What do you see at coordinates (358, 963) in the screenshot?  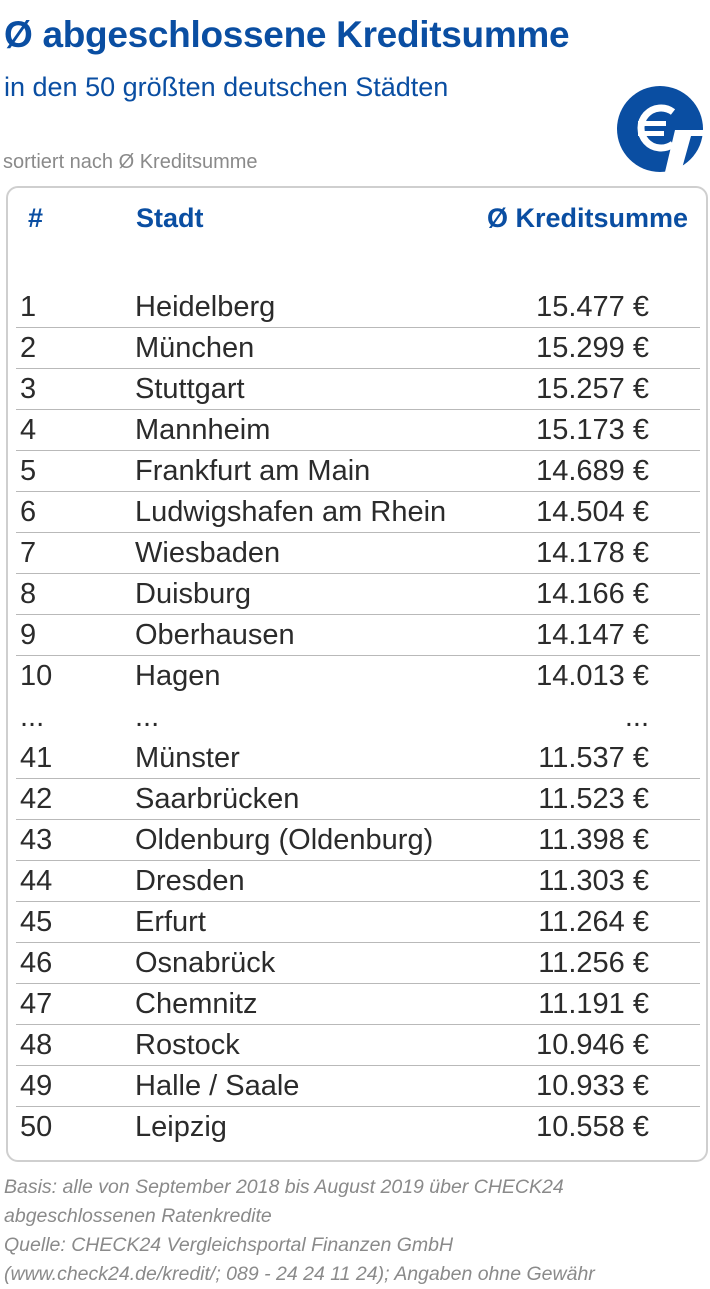 I see `table-row: 46 Osnabrück 11.256 €` at bounding box center [358, 963].